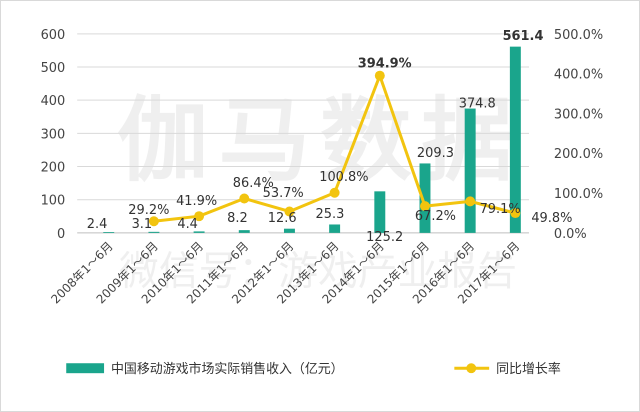 The width and height of the screenshot is (640, 412). What do you see at coordinates (435, 216) in the screenshot?
I see `line-value-label: 67.2%` at bounding box center [435, 216].